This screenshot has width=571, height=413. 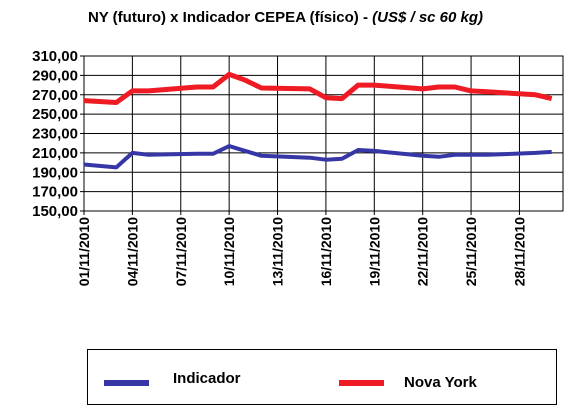 I want to click on y-tick-label: 230,00, so click(x=55, y=134).